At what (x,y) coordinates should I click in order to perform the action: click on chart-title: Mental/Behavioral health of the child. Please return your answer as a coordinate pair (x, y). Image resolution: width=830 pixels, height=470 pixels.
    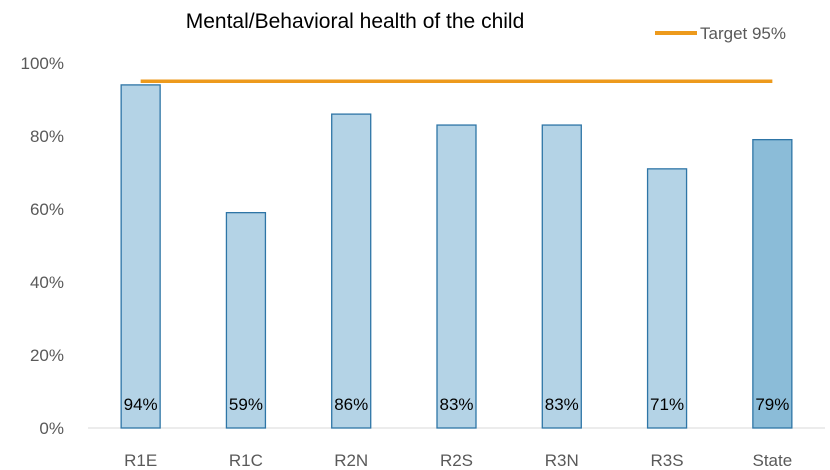
    Looking at the image, I should click on (355, 21).